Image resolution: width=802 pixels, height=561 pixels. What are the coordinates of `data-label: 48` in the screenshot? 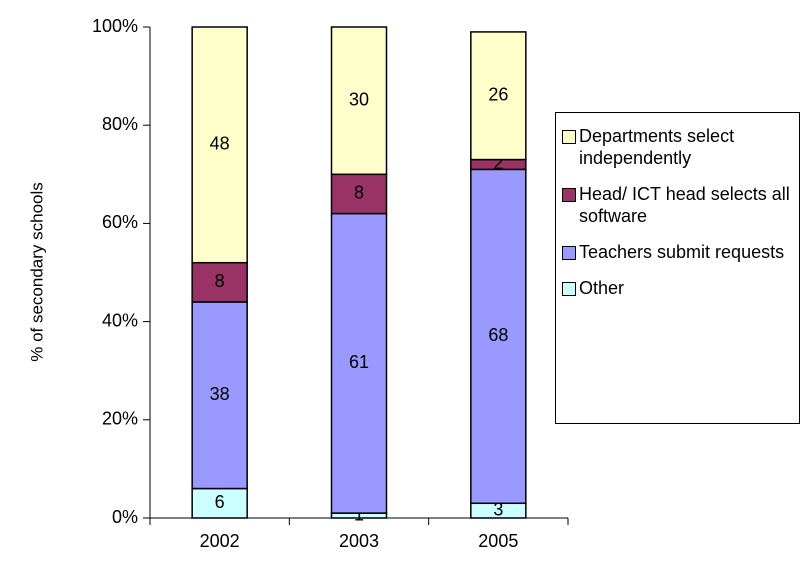 It's located at (220, 144).